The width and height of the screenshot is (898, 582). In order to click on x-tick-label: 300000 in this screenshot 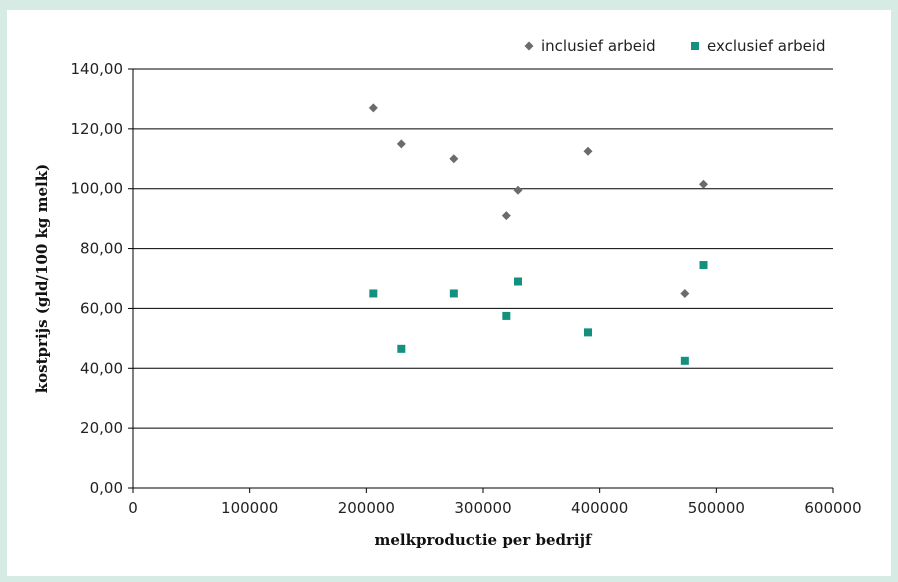, I will do `click(482, 508)`.